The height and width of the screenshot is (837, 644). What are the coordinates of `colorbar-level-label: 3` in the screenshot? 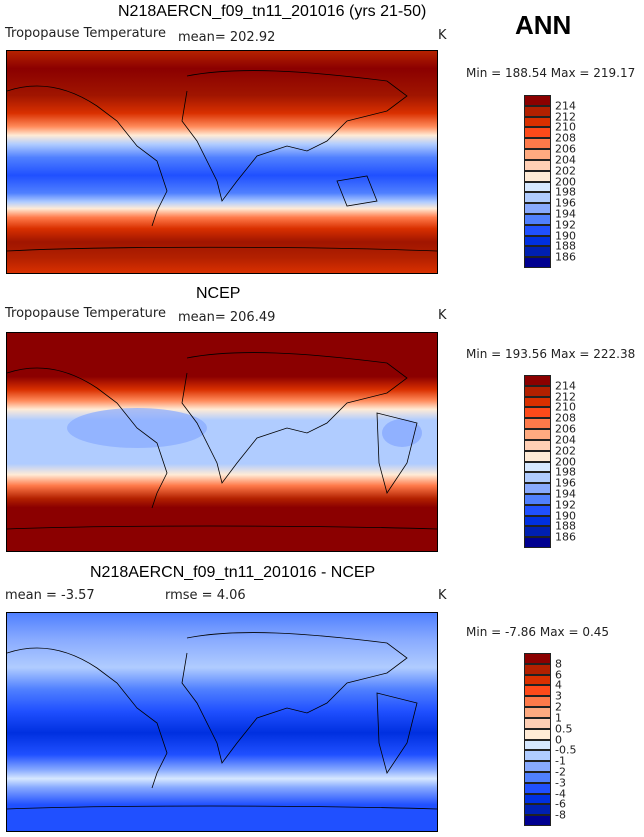 It's located at (558, 696).